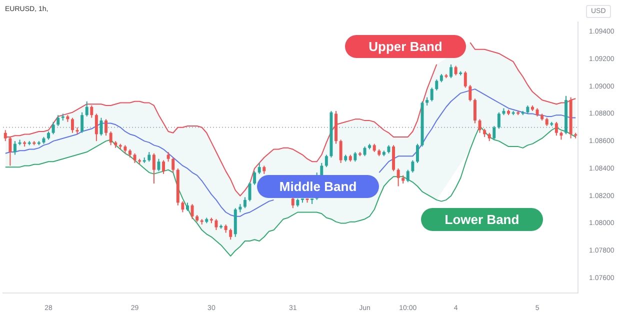  What do you see at coordinates (482, 219) in the screenshot?
I see `callout-label: Lower Band` at bounding box center [482, 219].